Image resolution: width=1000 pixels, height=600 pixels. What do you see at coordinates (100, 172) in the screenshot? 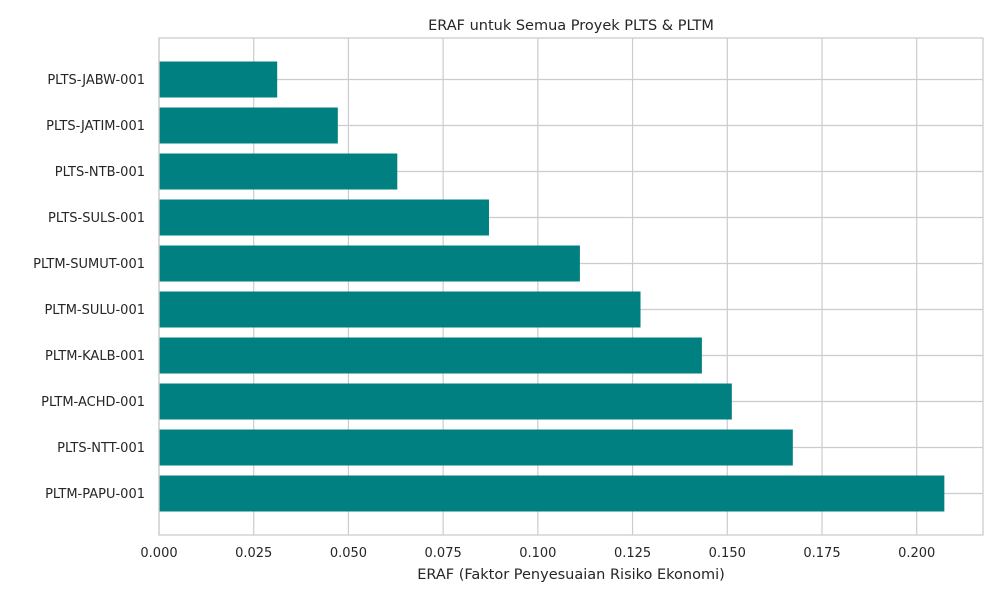
I see `y-tick-label: PLTS-NTB-001` at bounding box center [100, 172].